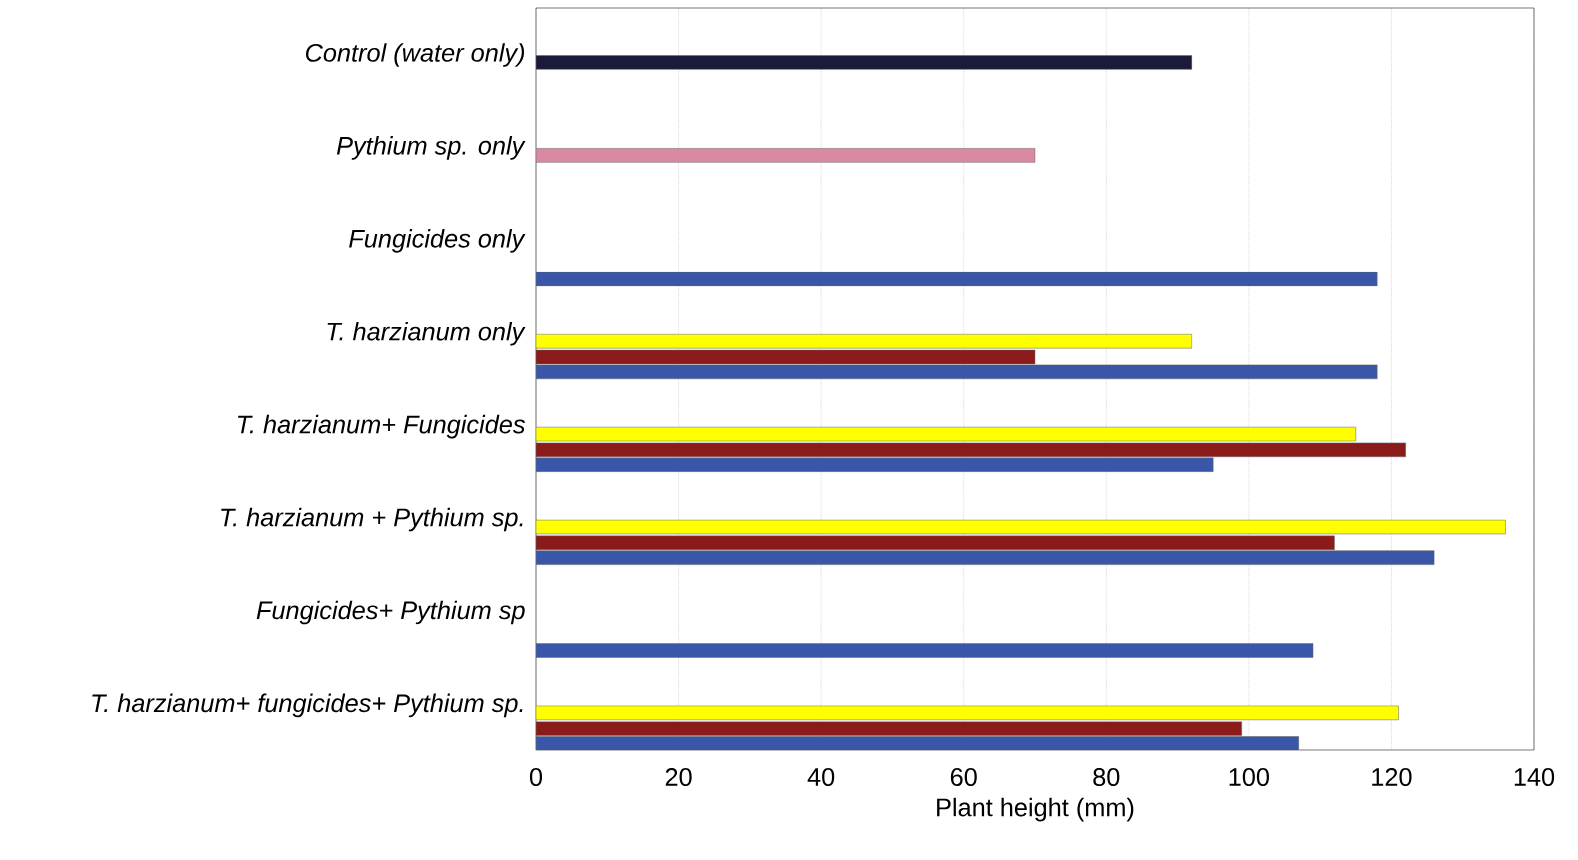 The image size is (1578, 860). What do you see at coordinates (1392, 777) in the screenshot?
I see `x-tick-label: 120` at bounding box center [1392, 777].